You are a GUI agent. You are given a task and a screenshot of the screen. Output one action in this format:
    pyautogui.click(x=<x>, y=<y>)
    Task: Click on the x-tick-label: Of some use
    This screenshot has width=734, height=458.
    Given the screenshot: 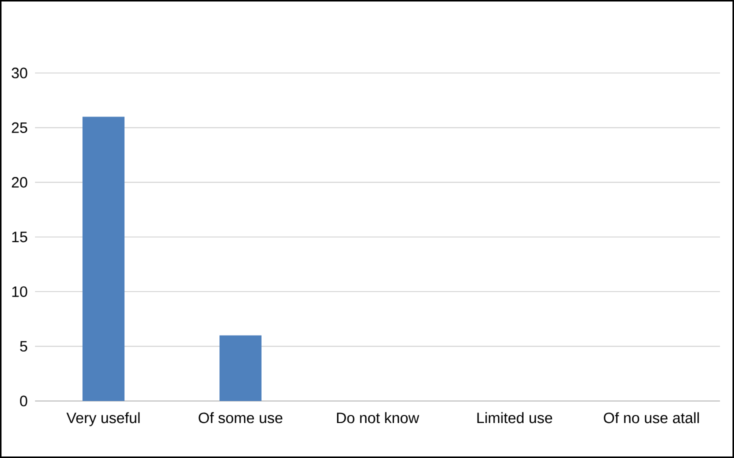 What is the action you would take?
    pyautogui.click(x=240, y=418)
    